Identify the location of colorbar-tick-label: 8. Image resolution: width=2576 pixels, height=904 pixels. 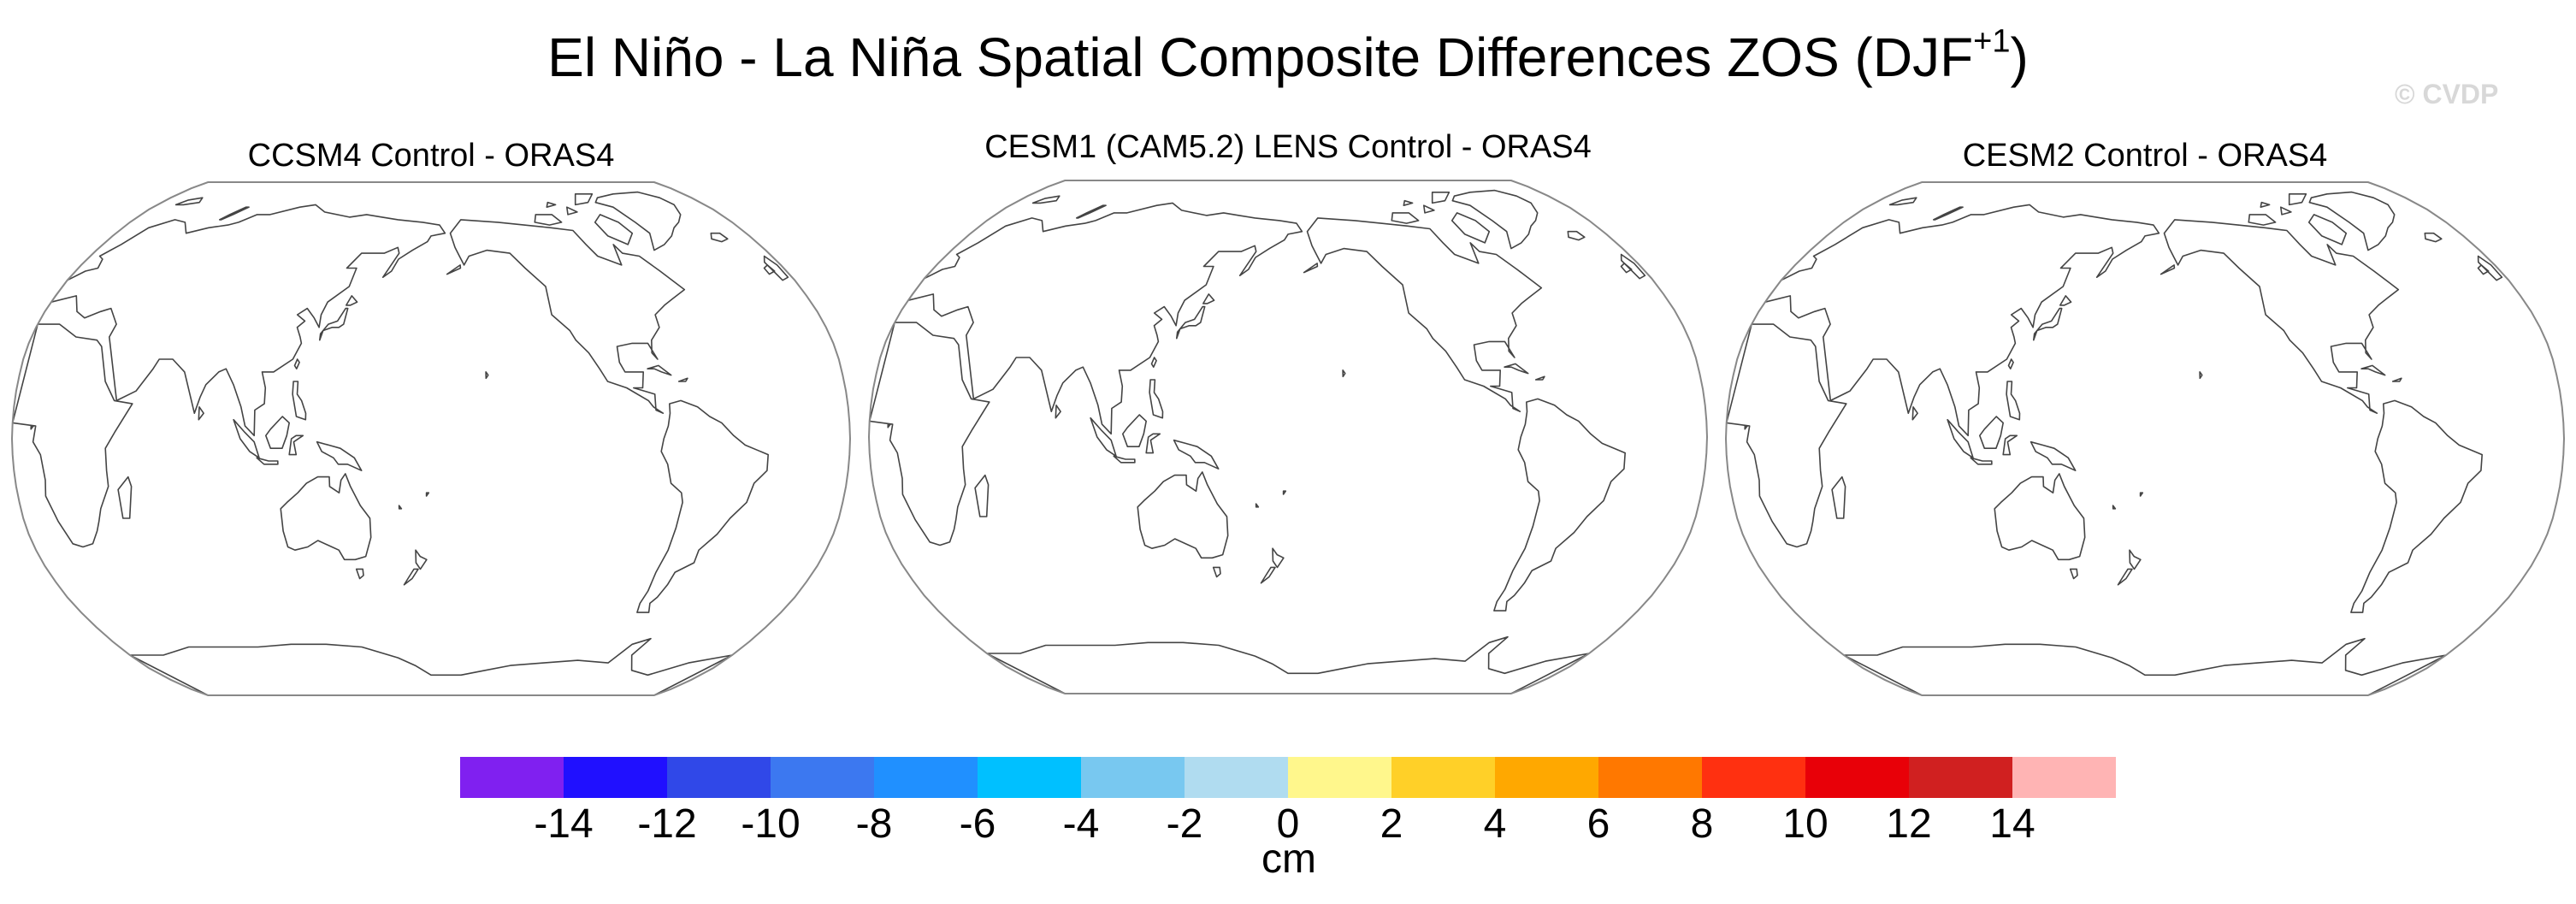
(1702, 824).